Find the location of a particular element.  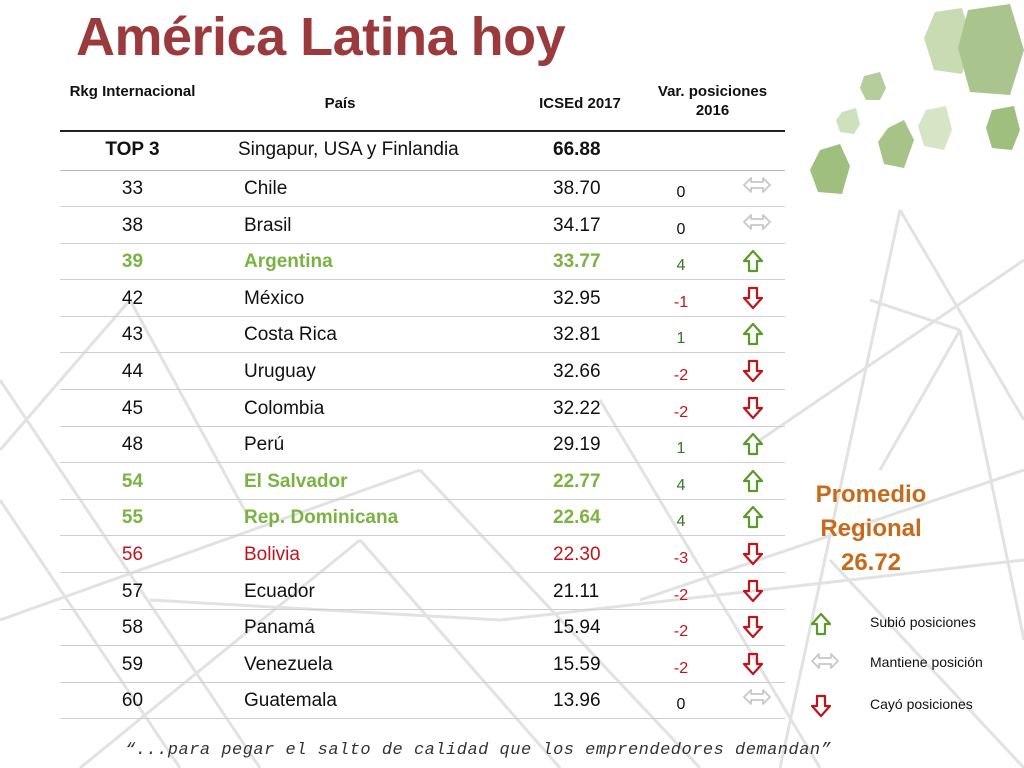

cell-rank: 38 is located at coordinates (132, 225).